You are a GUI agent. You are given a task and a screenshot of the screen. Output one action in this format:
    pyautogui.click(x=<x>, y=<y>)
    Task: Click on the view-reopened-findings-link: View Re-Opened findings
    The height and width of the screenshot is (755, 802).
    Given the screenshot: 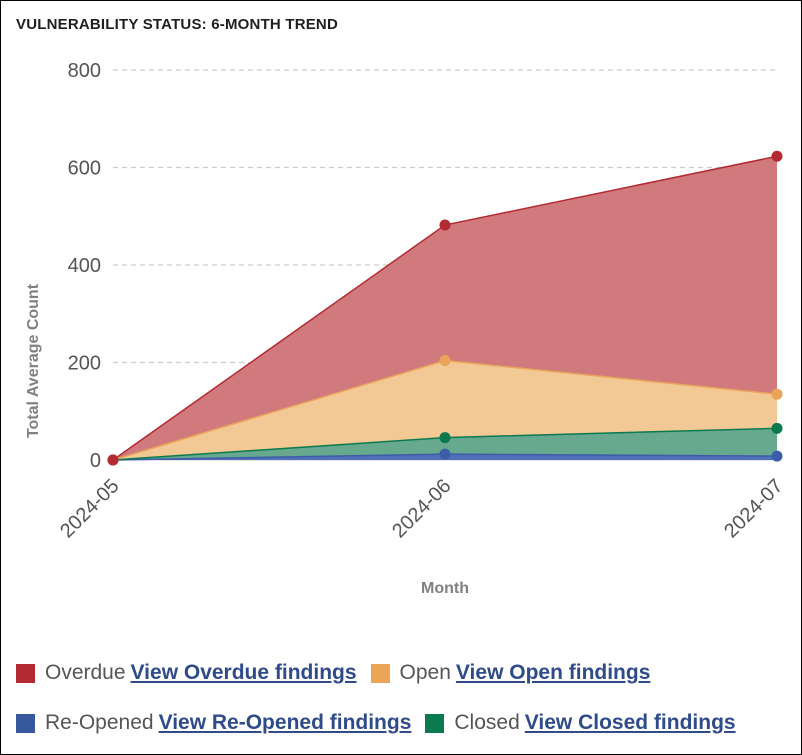 What is the action you would take?
    pyautogui.click(x=285, y=722)
    